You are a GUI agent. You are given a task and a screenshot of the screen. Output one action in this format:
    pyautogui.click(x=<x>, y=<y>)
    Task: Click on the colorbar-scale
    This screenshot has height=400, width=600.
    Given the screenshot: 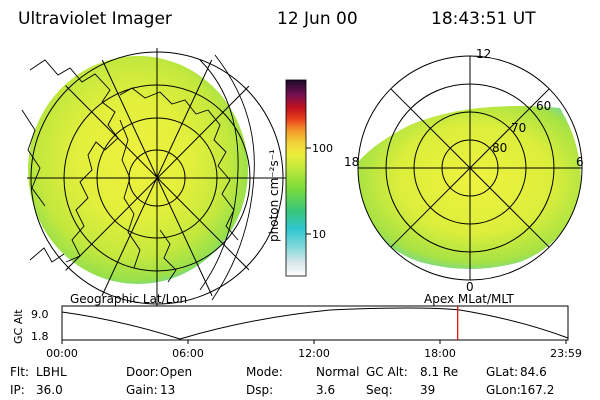 What is the action you would take?
    pyautogui.click(x=296, y=178)
    